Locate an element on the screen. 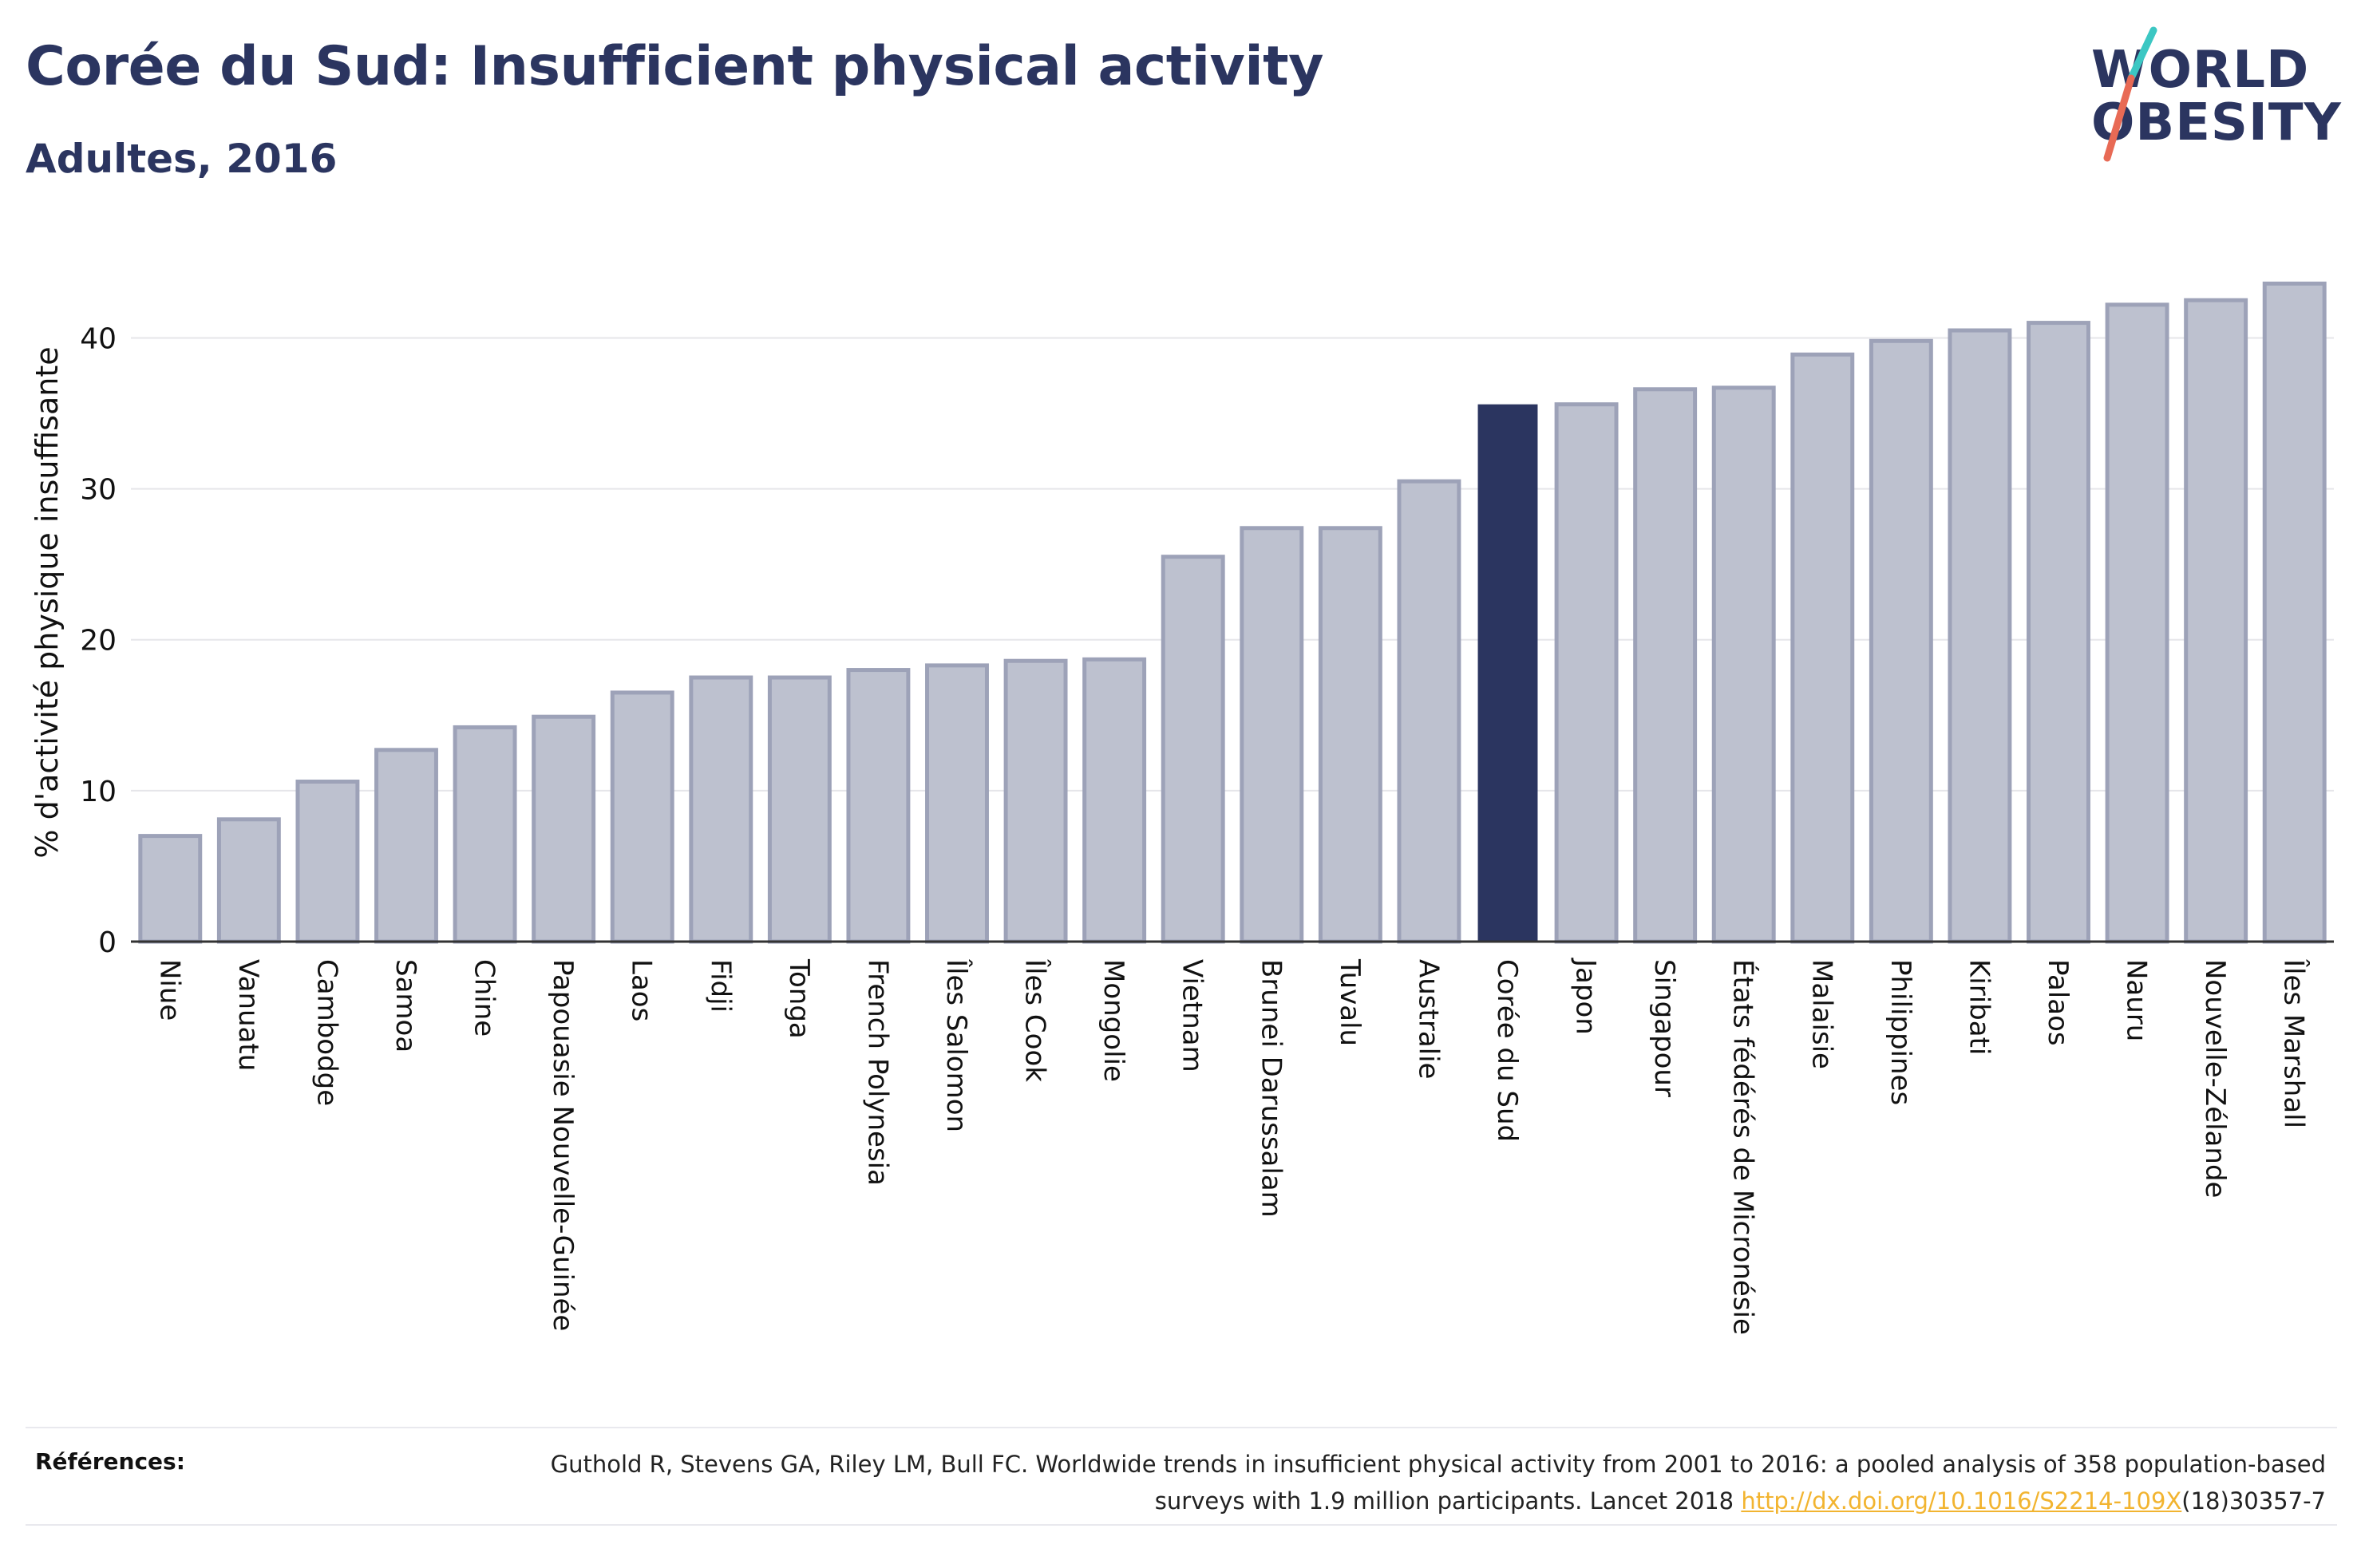 This screenshot has width=2361, height=1568. bar-nauru is located at coordinates (2137, 623).